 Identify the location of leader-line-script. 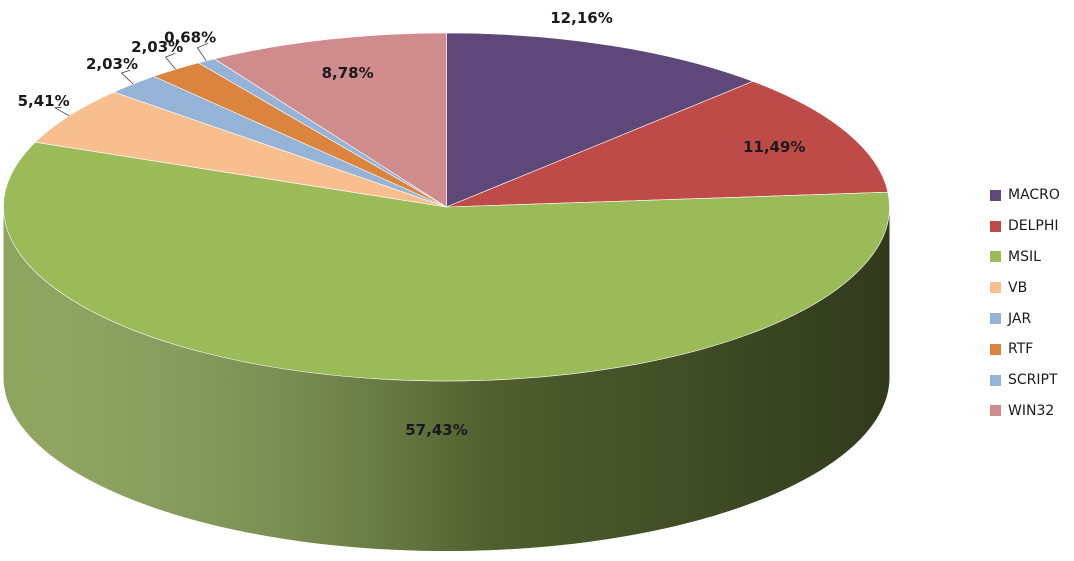
(202, 52).